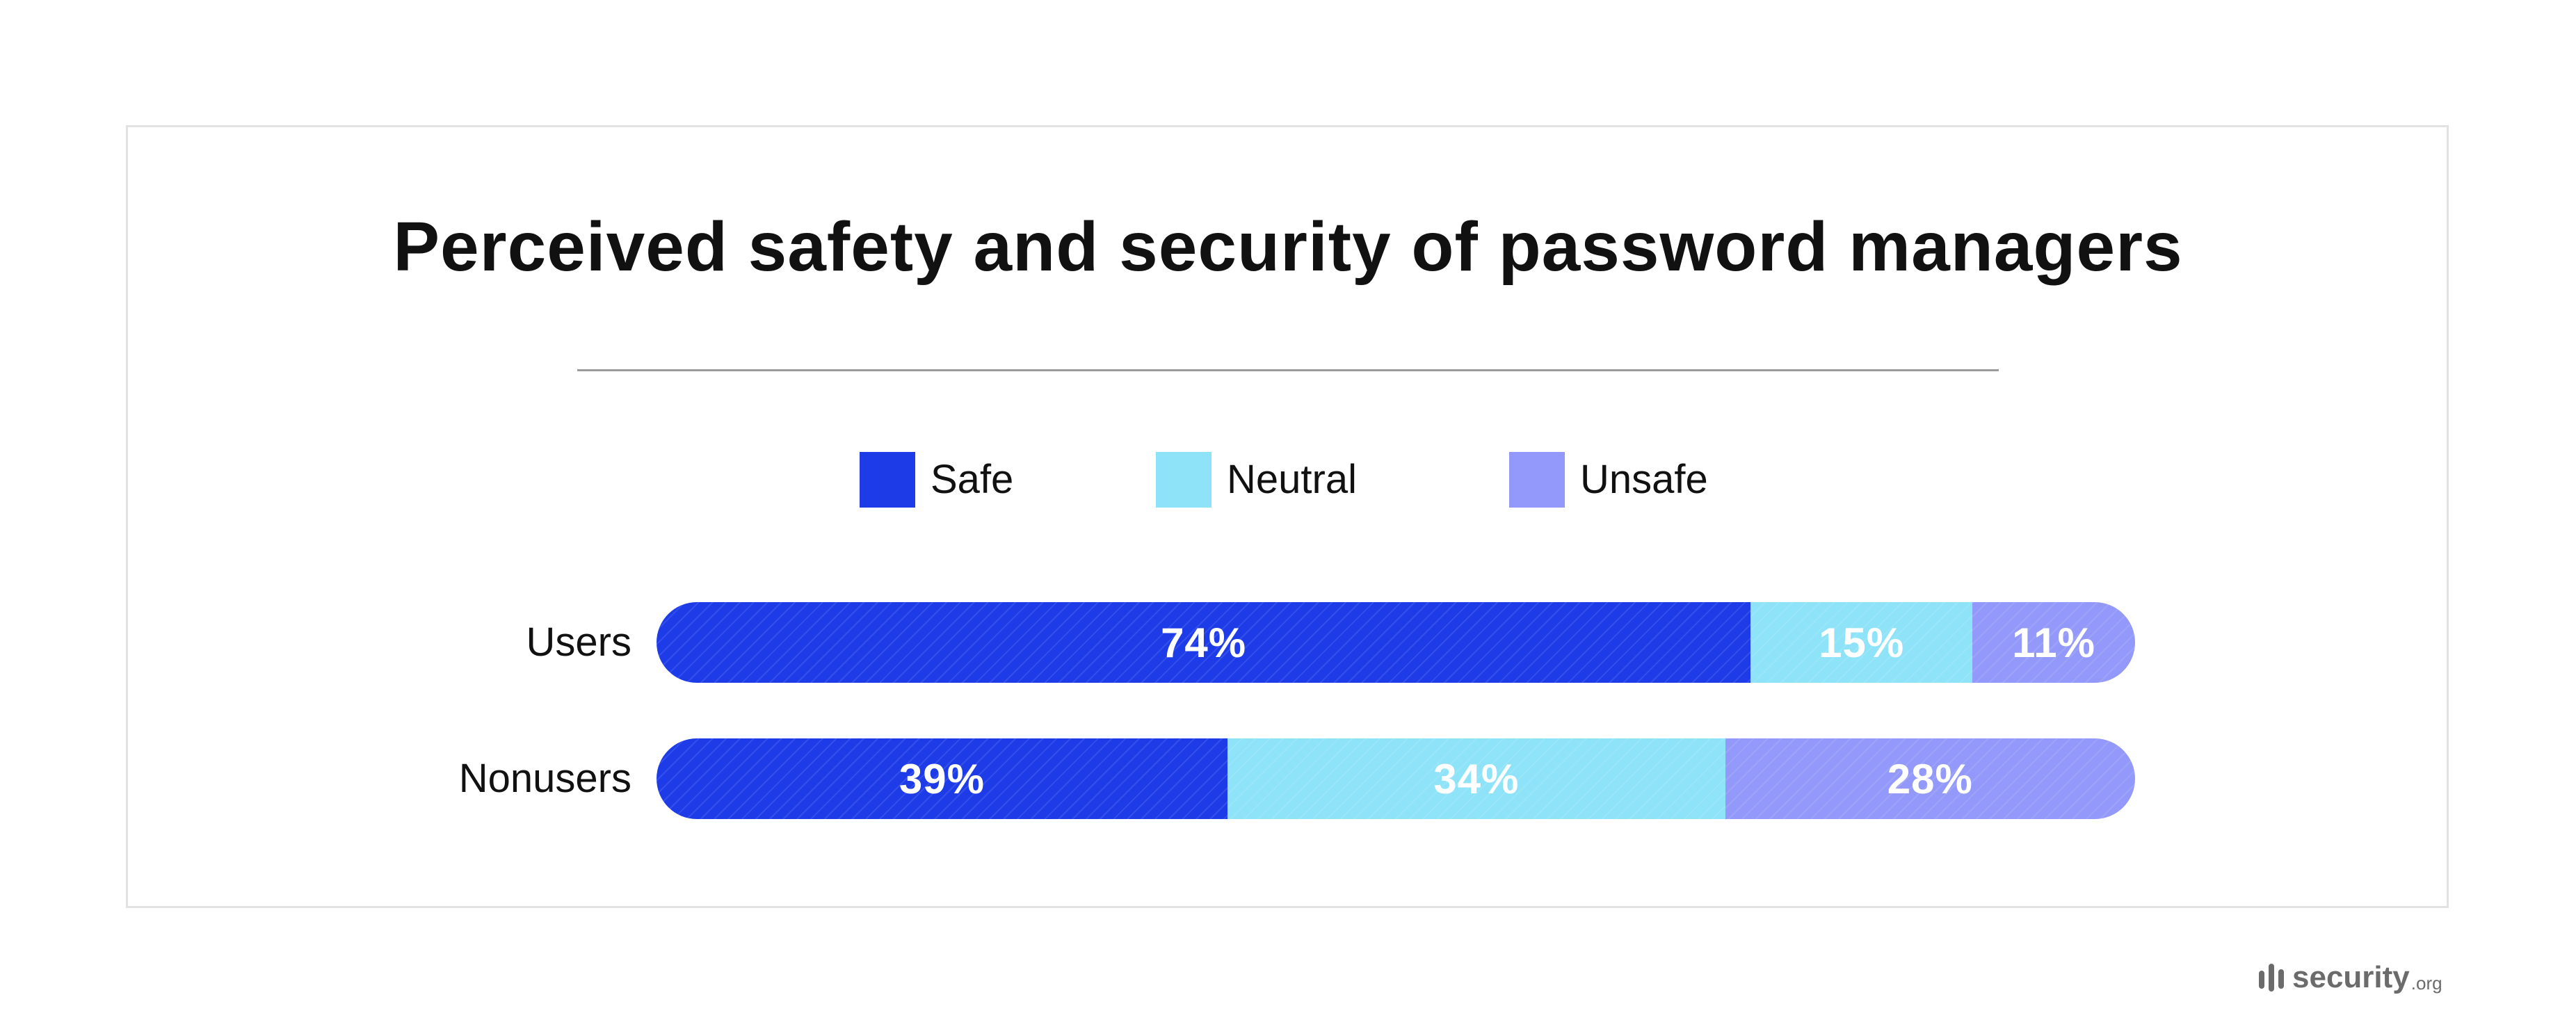 Image resolution: width=2576 pixels, height=1036 pixels. I want to click on bar-segment-nonusers-safe: 39%, so click(942, 778).